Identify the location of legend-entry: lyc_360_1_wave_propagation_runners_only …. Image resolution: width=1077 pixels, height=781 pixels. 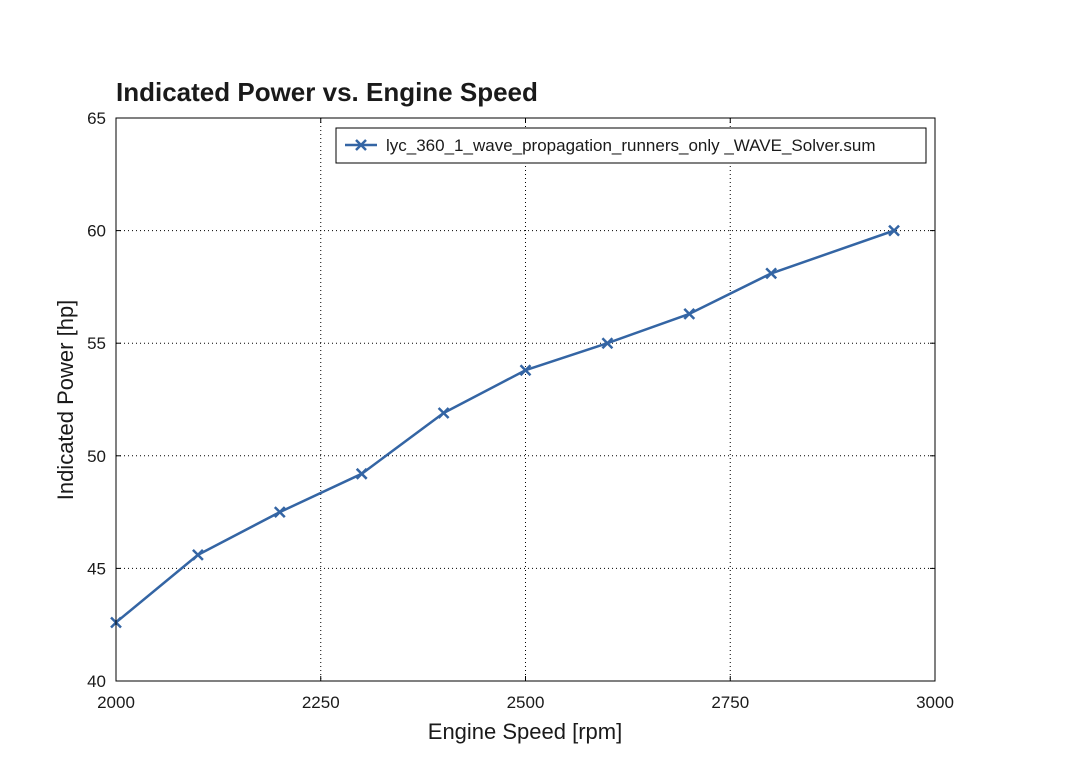
(631, 145).